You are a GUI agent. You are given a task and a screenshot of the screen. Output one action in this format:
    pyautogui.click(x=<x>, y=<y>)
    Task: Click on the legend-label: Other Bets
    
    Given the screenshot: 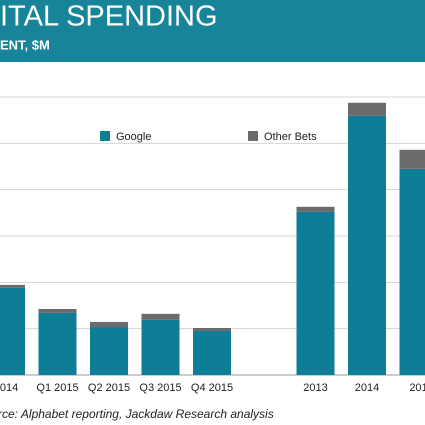 What is the action you would take?
    pyautogui.click(x=290, y=137)
    